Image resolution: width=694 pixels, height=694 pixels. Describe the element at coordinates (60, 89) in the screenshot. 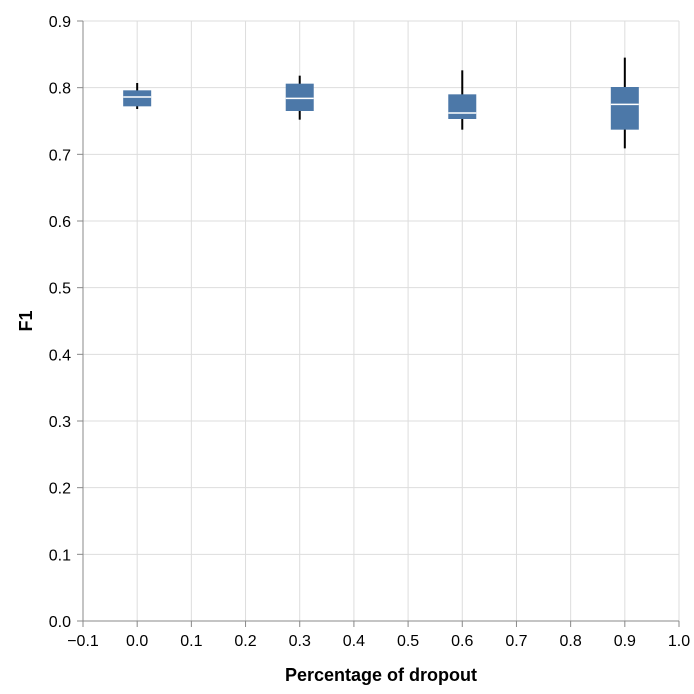

I see `y-tick-label: 0.8` at that location.